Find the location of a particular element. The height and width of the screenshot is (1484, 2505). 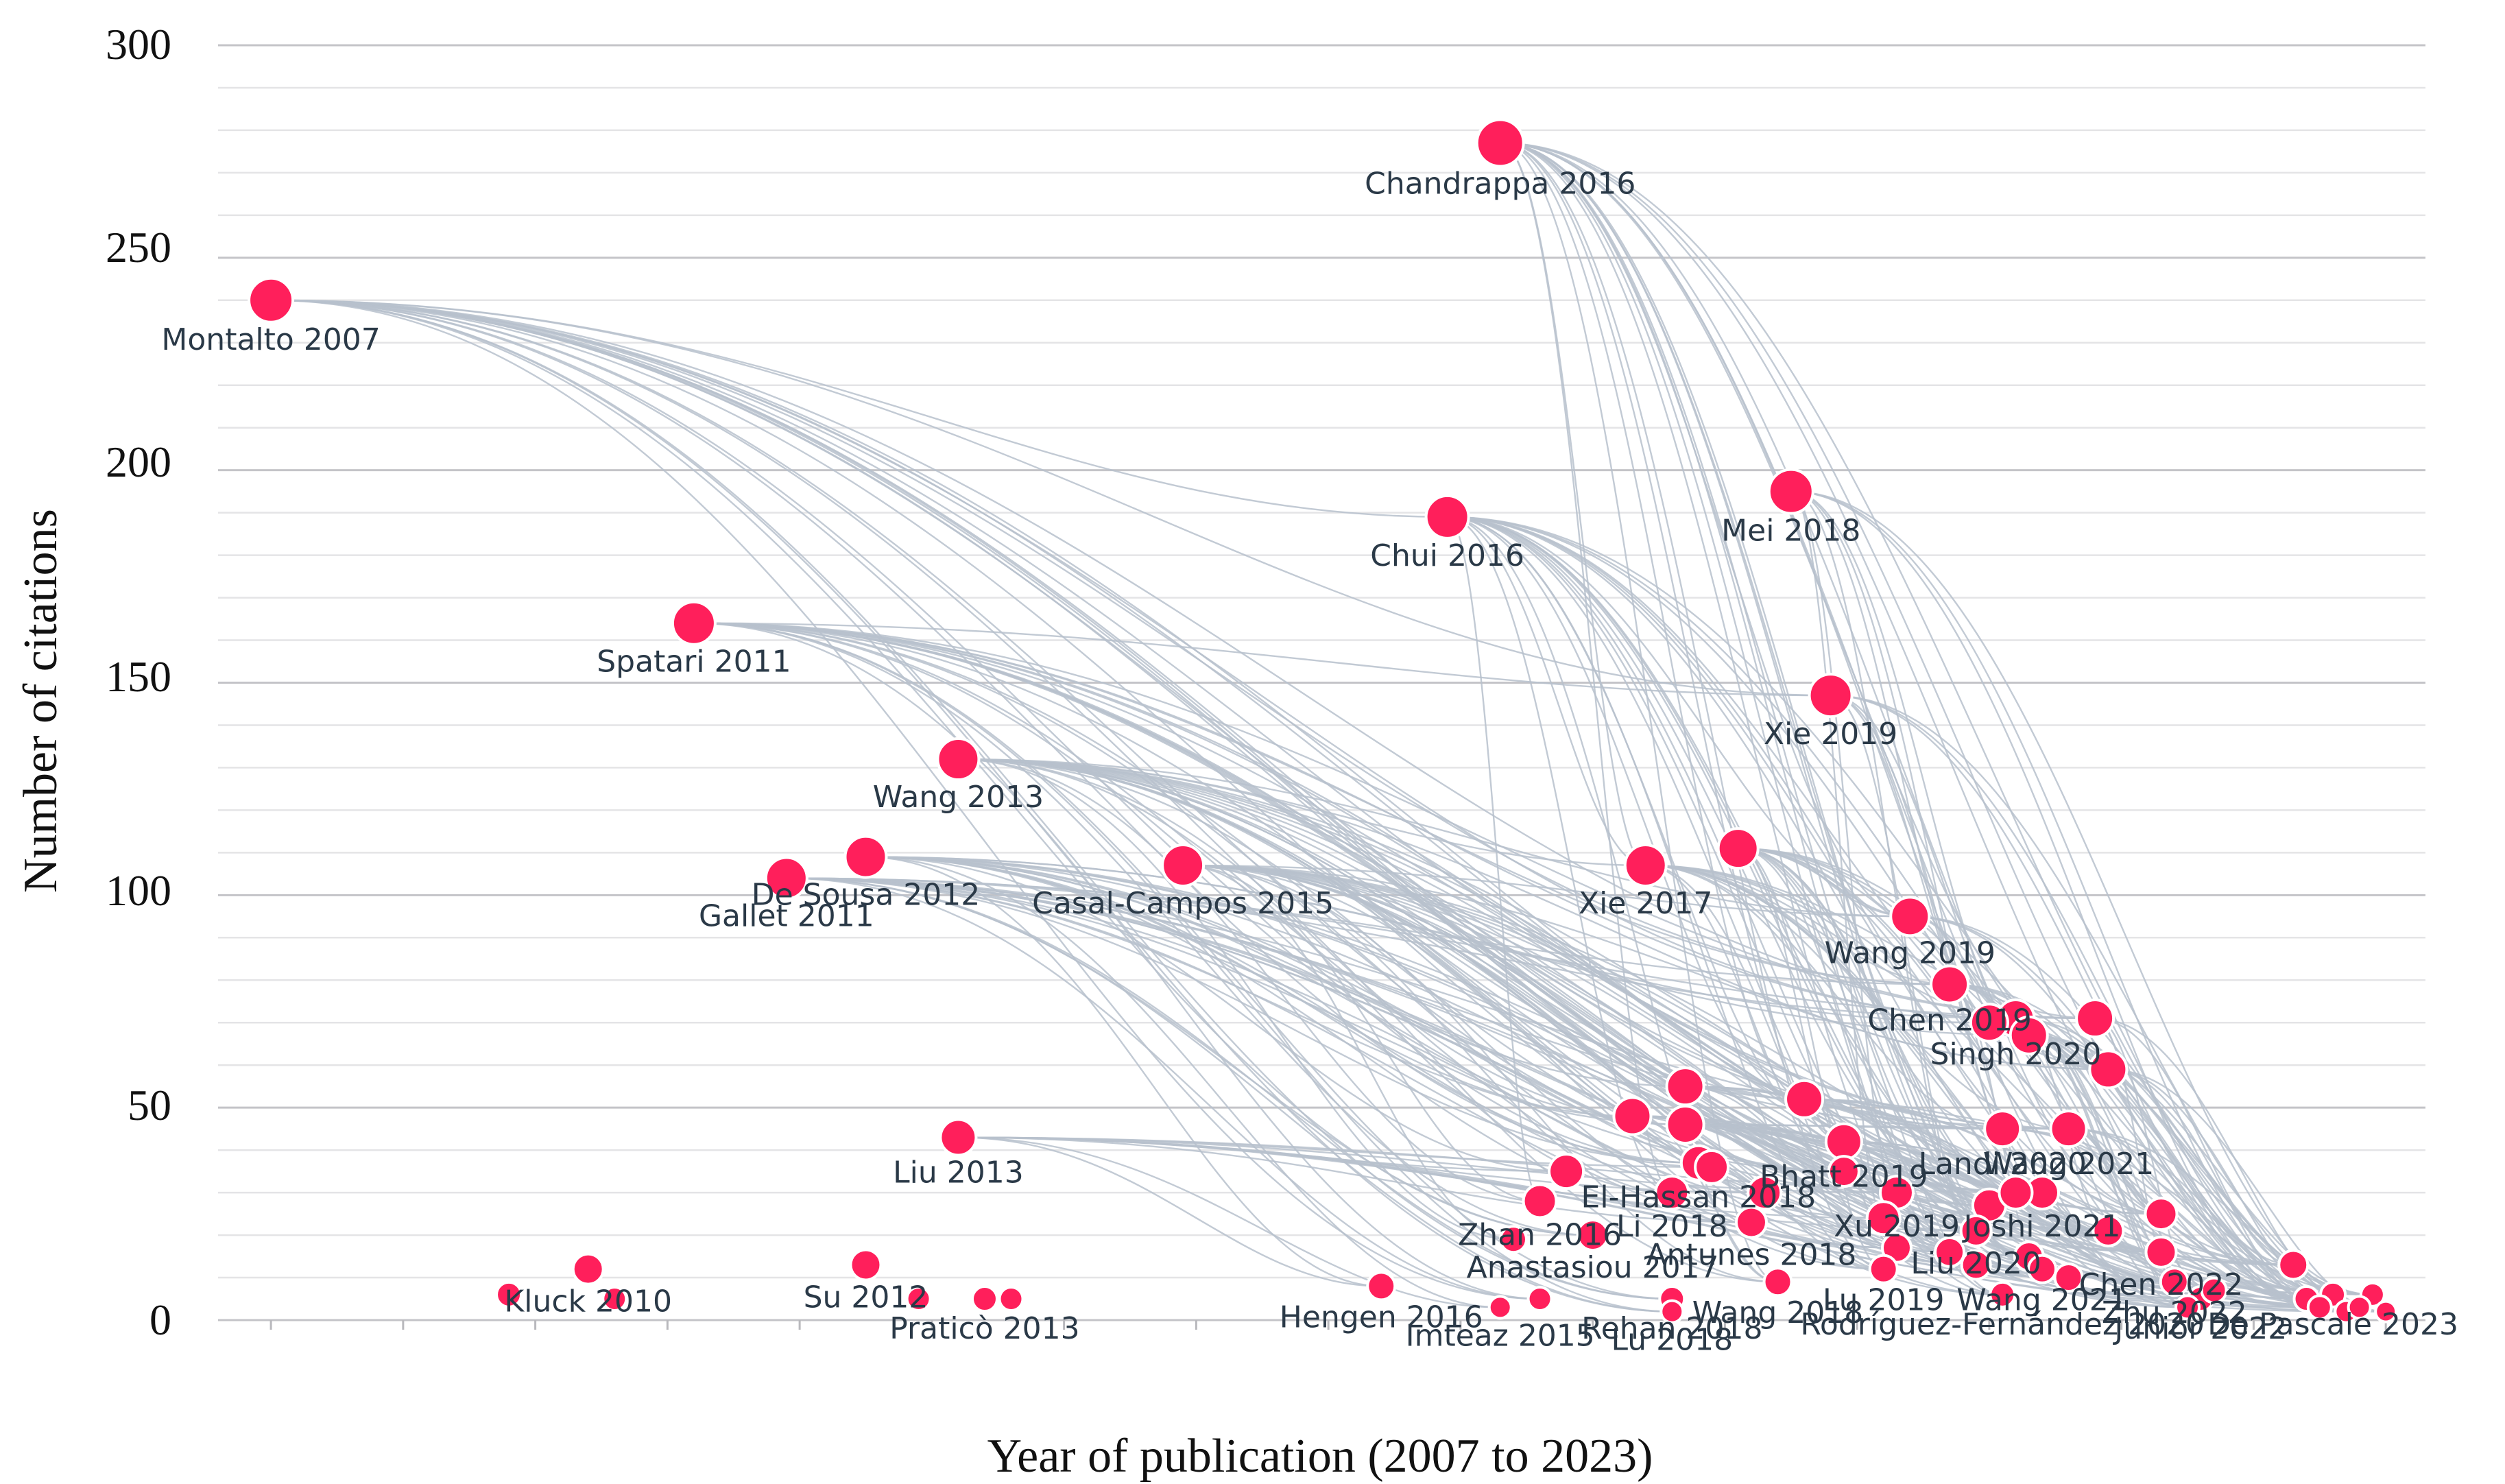

y-tick-label: 200 is located at coordinates (138, 462).